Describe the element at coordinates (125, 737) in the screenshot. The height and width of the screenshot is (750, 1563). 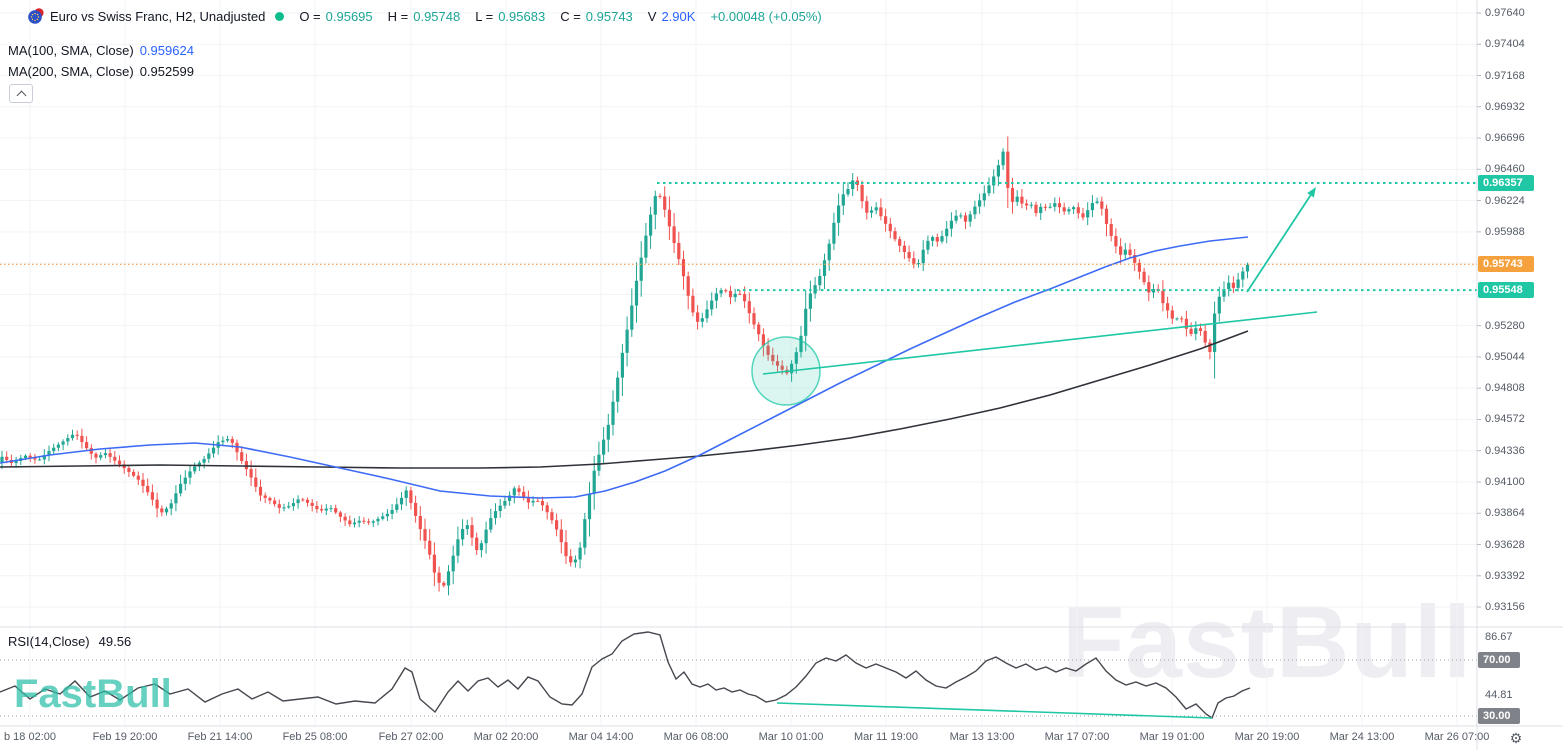
I see `time-label: Feb 19 20:00` at that location.